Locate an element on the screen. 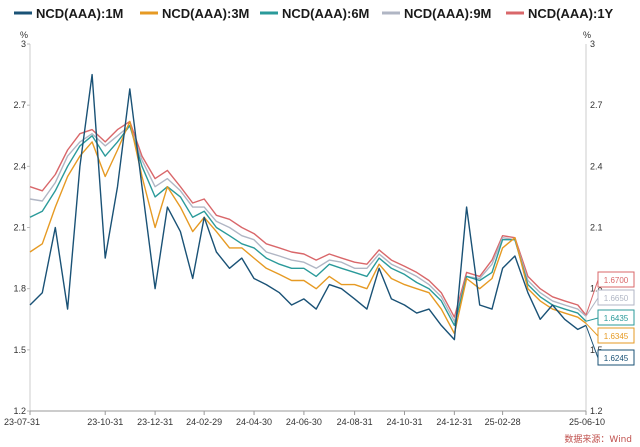  y-tick-right-2: 1.8 is located at coordinates (596, 289).